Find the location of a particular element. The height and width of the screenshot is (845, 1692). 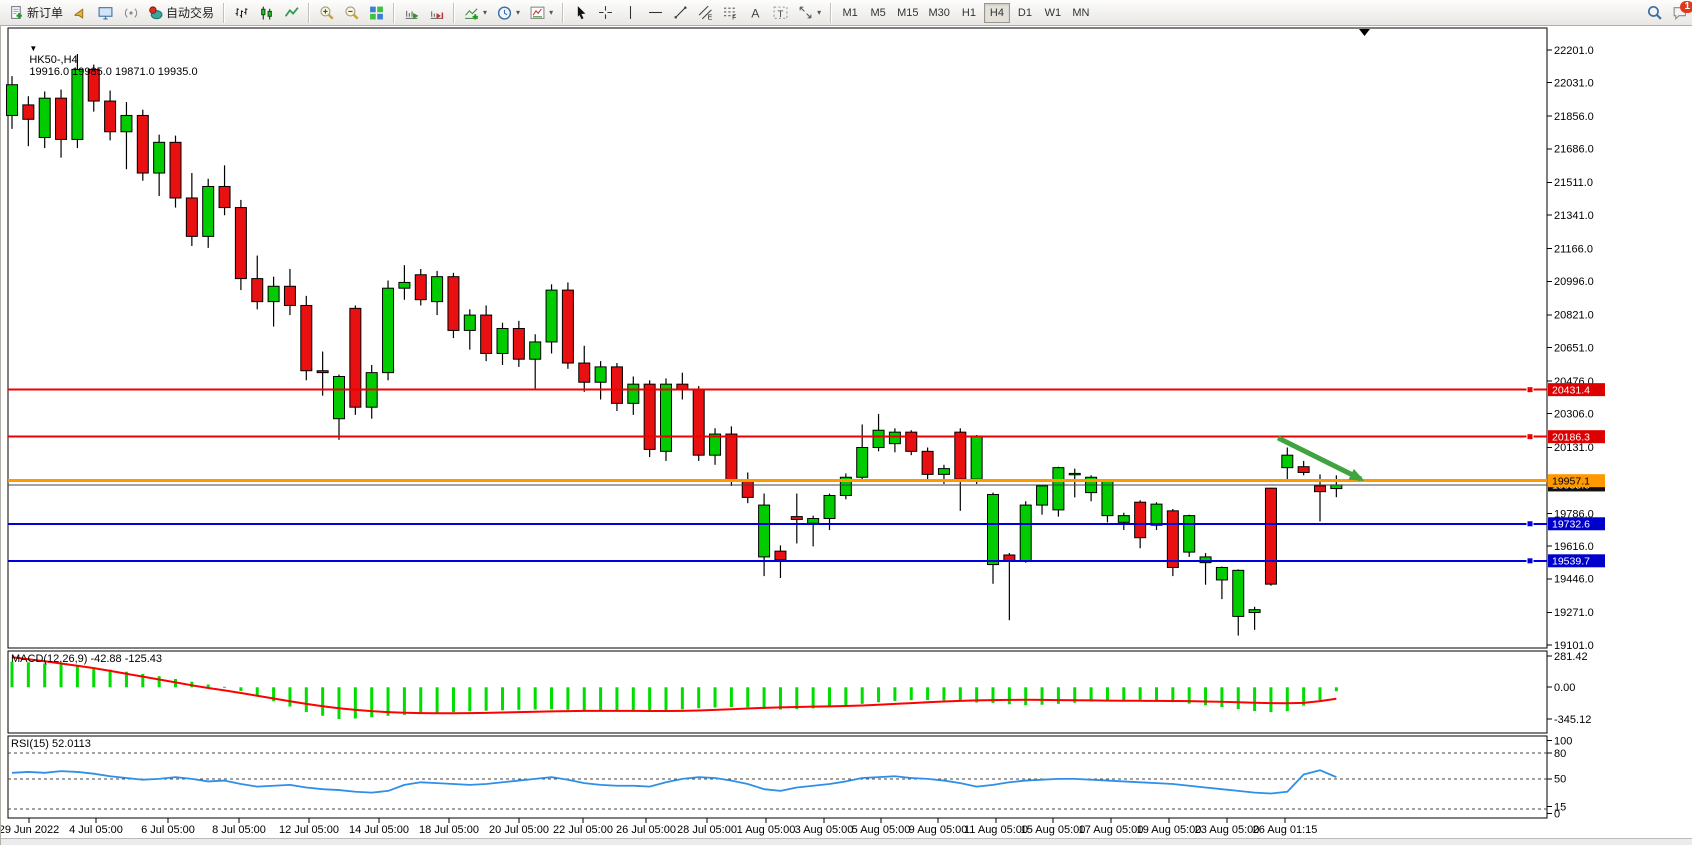

price-badge-label: 19957.1 is located at coordinates (1571, 481).